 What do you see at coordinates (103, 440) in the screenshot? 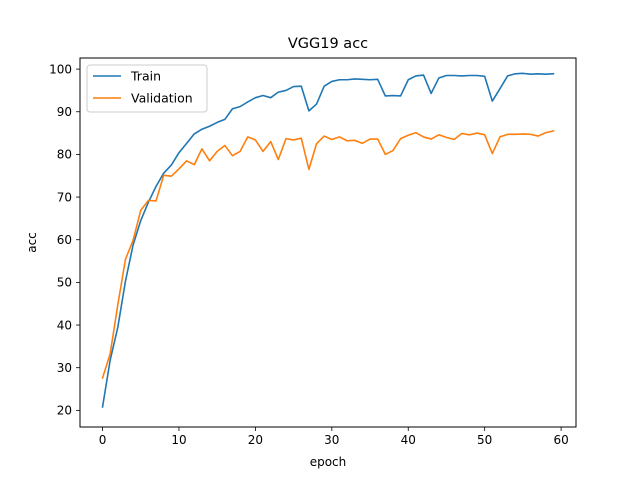
I see `x-tick-label: 0` at bounding box center [103, 440].